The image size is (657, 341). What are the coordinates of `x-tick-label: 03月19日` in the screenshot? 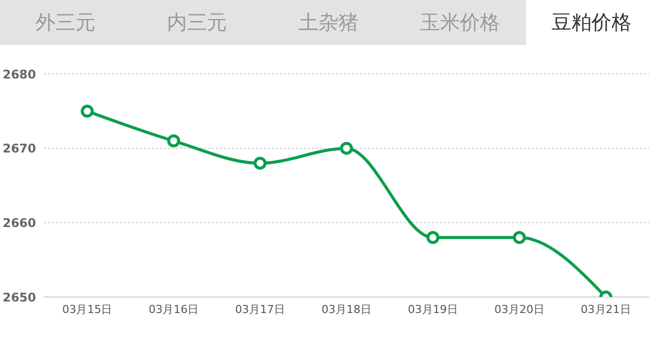 It's located at (433, 309).